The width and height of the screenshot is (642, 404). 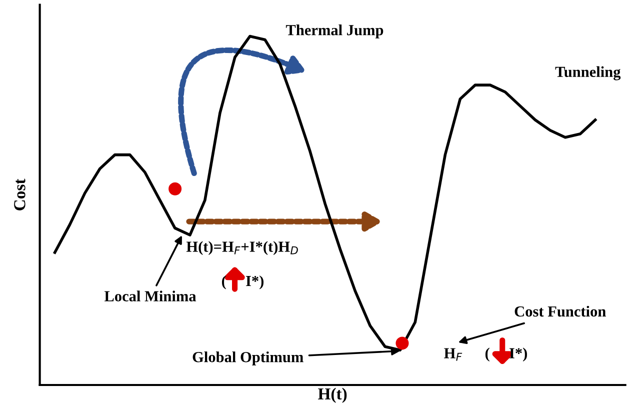 What do you see at coordinates (20, 194) in the screenshot?
I see `y-axis-title: Cost` at bounding box center [20, 194].